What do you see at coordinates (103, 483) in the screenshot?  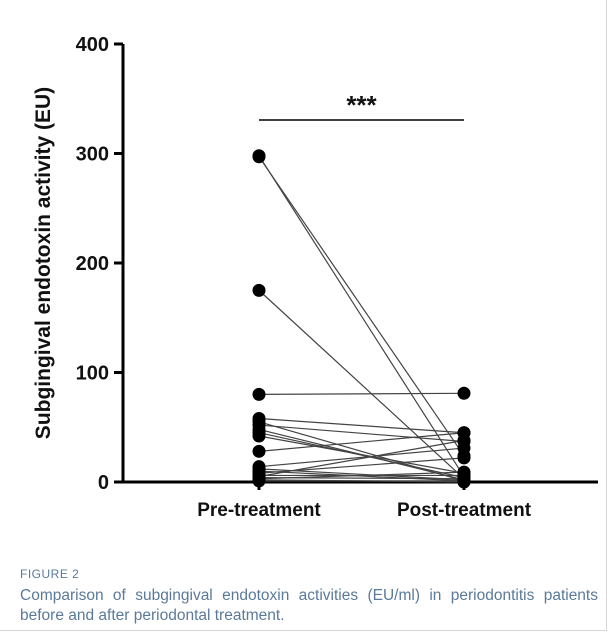 I see `y-tick-label: 0` at bounding box center [103, 483].